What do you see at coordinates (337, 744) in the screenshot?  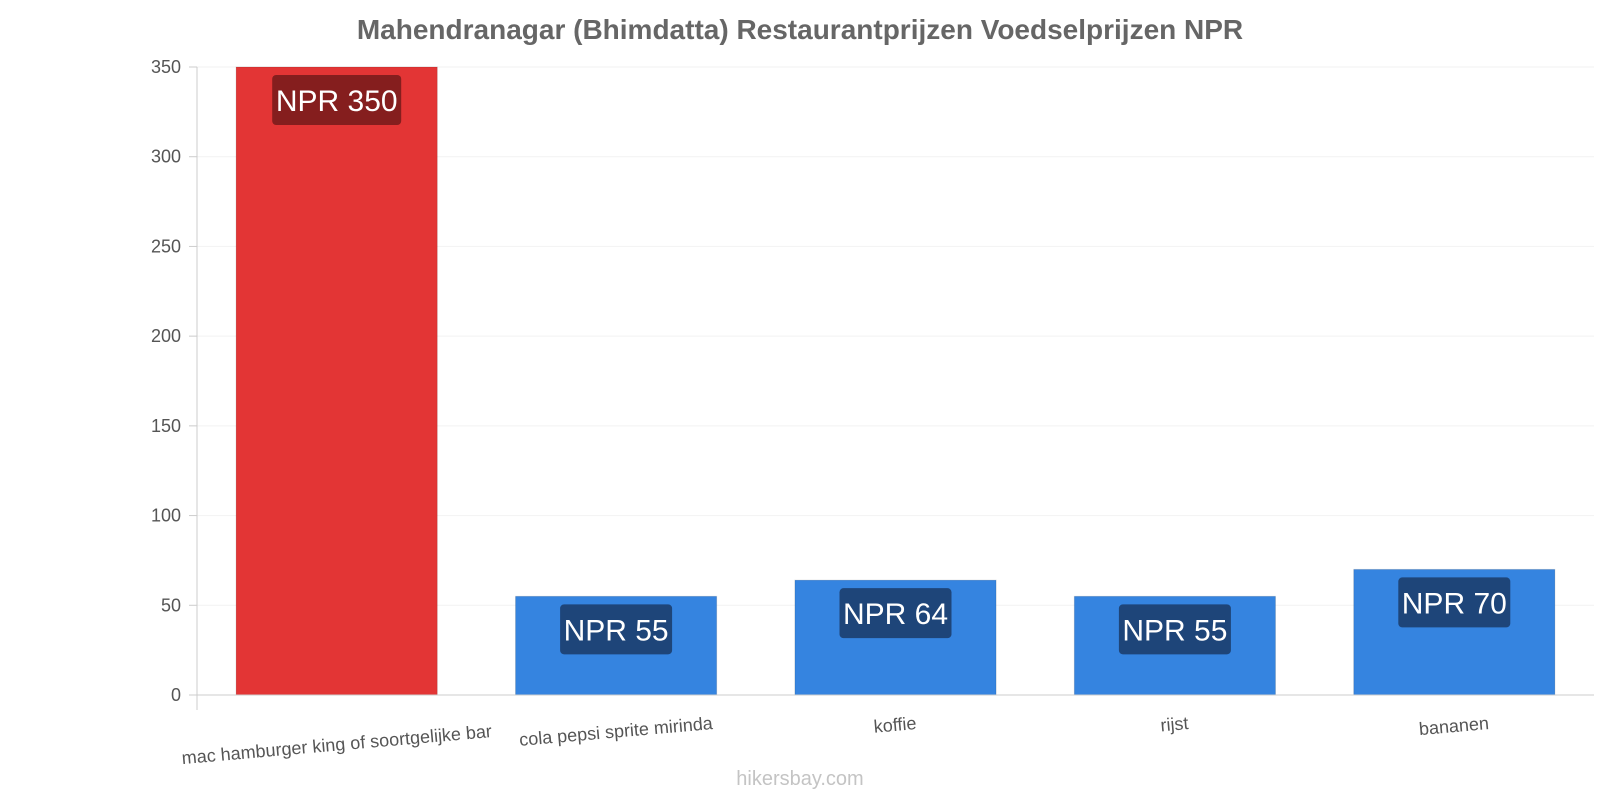 I see `category-label: mac hamburger king of soortgelijke bar` at bounding box center [337, 744].